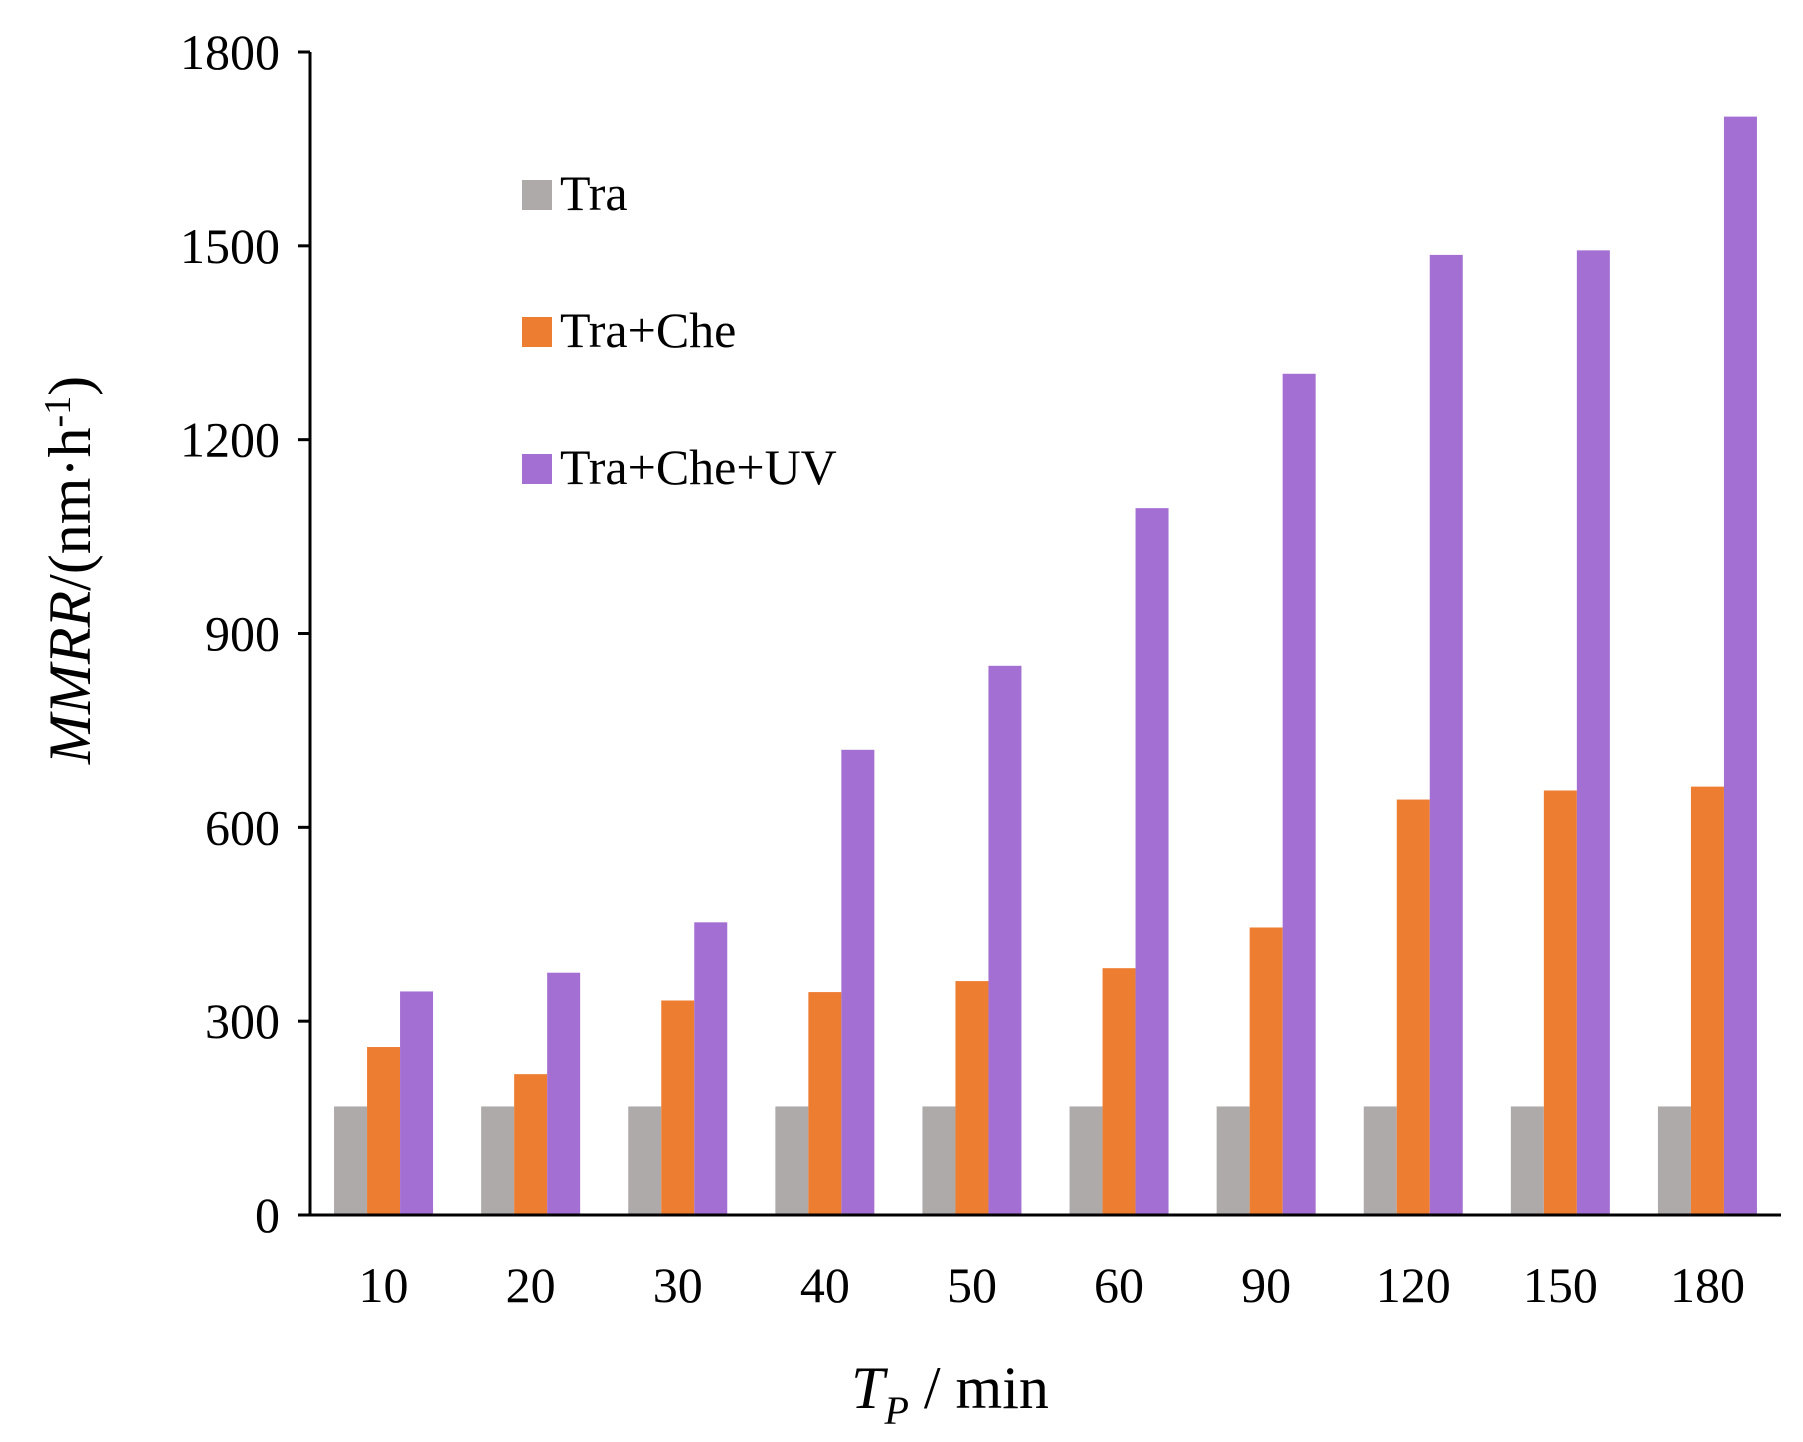 This screenshot has width=1803, height=1442. Describe the element at coordinates (384, 1285) in the screenshot. I see `x-tick-label: 10` at that location.